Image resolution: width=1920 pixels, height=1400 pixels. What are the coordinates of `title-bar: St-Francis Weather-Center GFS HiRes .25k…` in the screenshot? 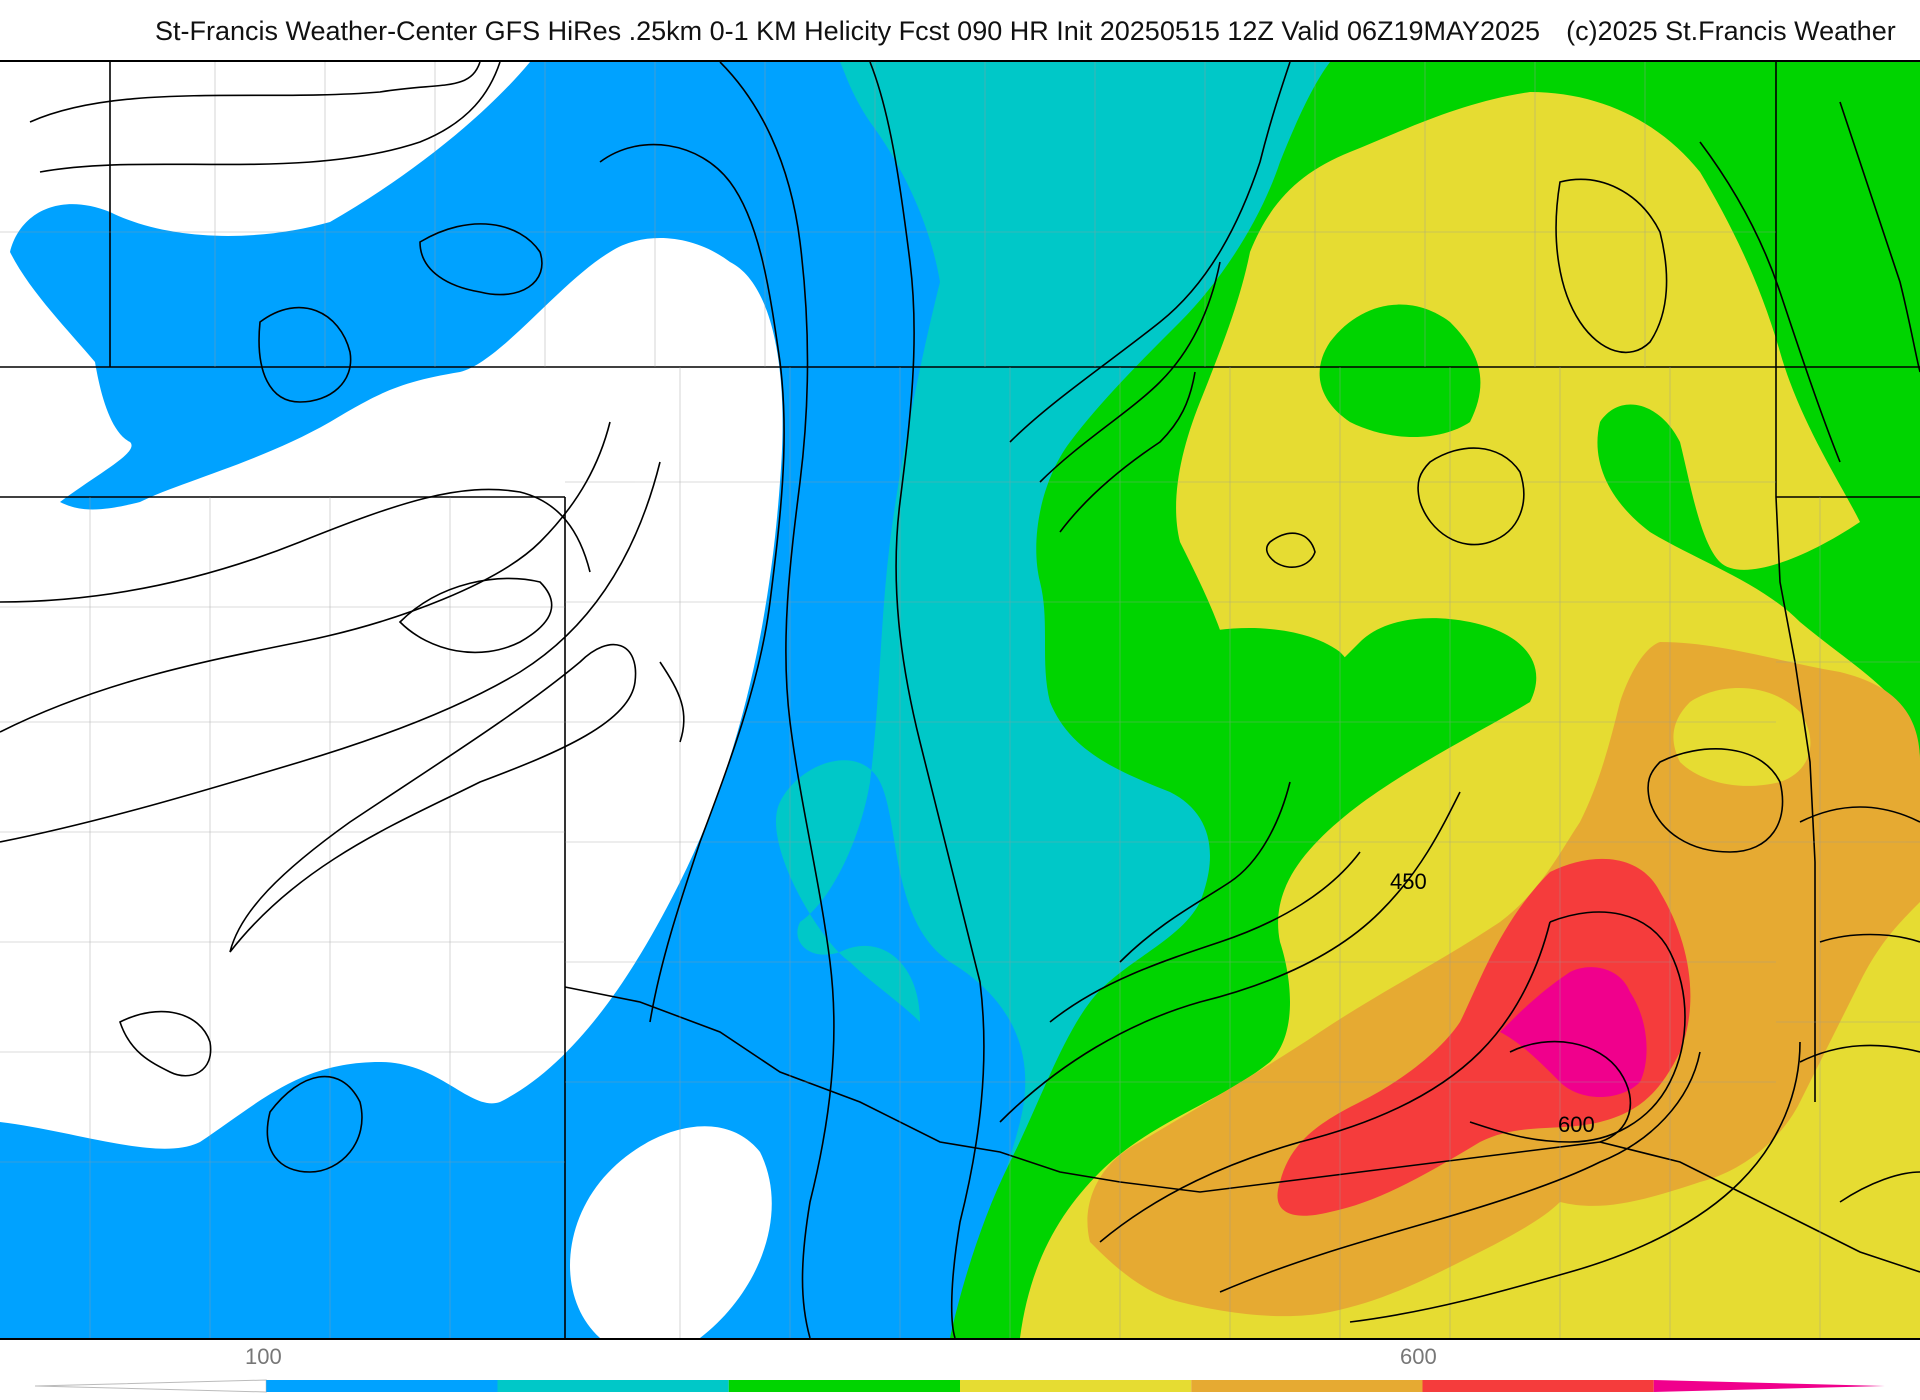 It's located at (960, 30).